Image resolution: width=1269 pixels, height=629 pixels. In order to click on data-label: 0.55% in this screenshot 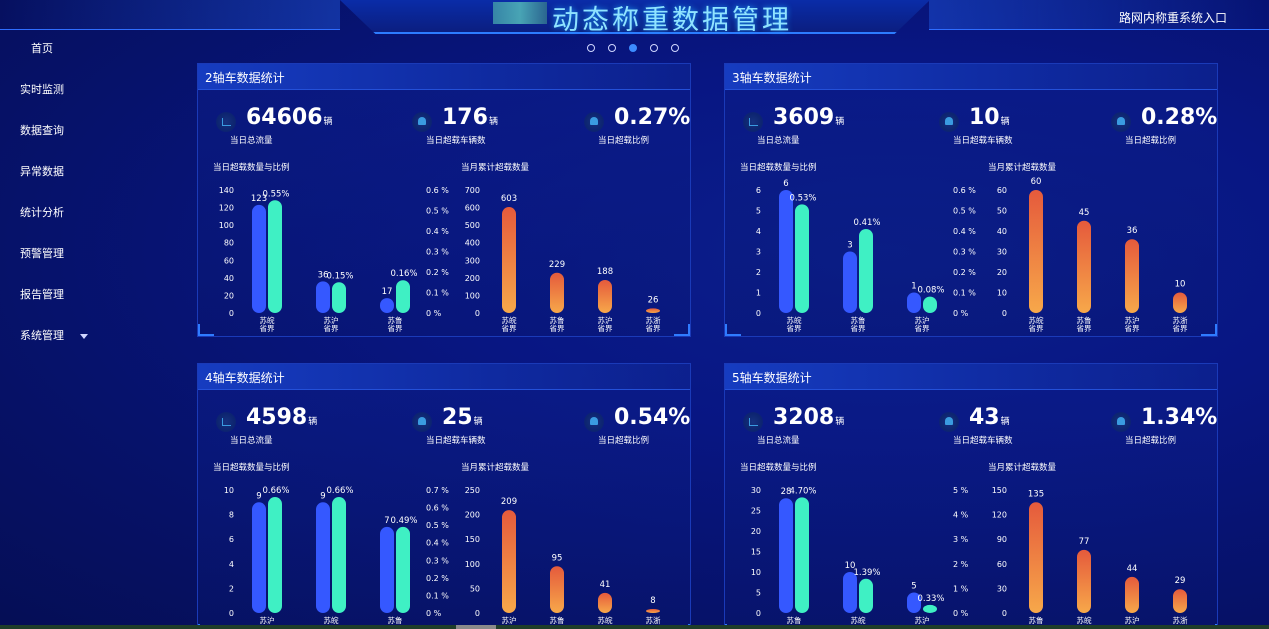, I will do `click(275, 194)`.